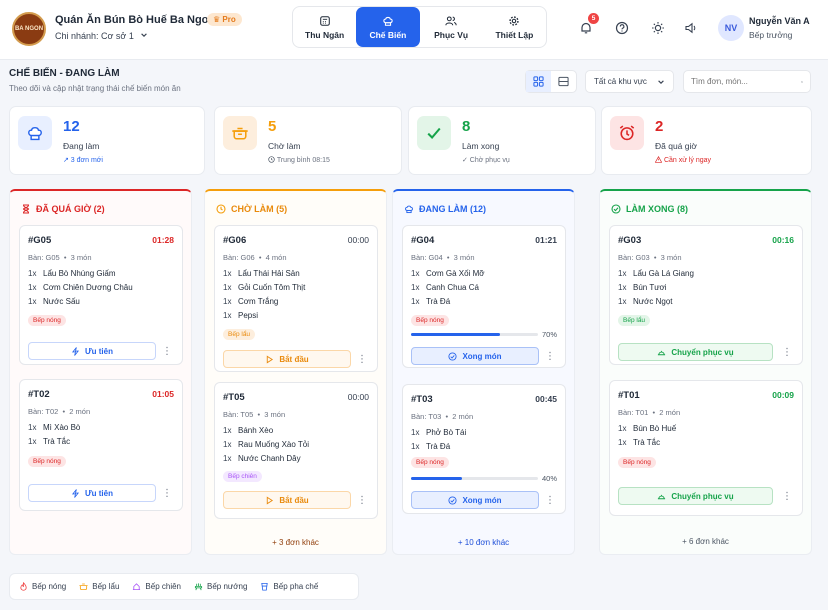  I want to click on list-item: 1x Cơm Chiên Dương Châu, so click(80, 287).